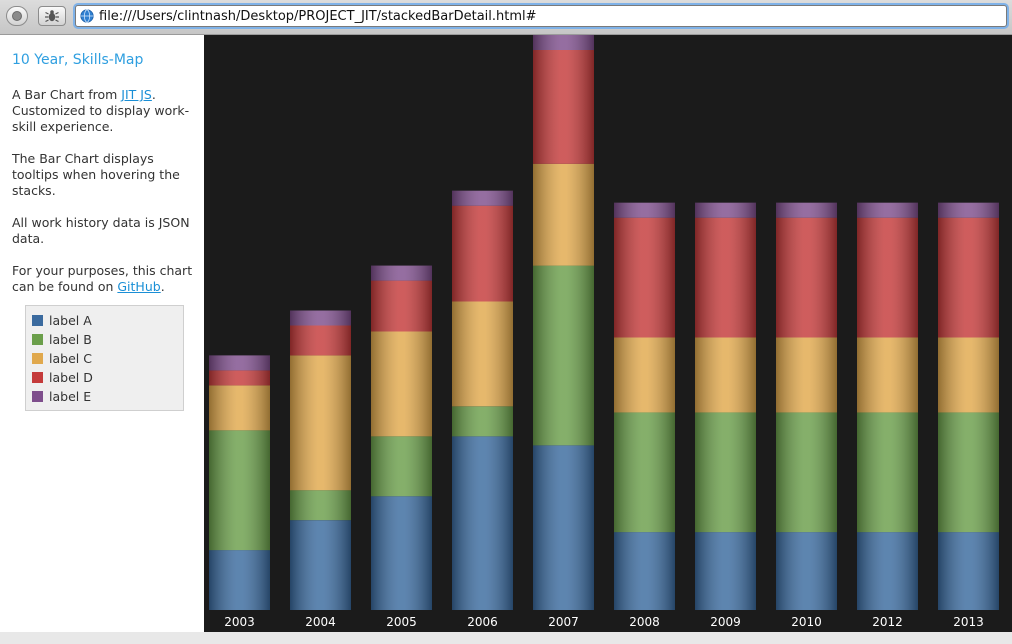 The width and height of the screenshot is (1012, 644). I want to click on x-tick-label: 2008, so click(644, 622).